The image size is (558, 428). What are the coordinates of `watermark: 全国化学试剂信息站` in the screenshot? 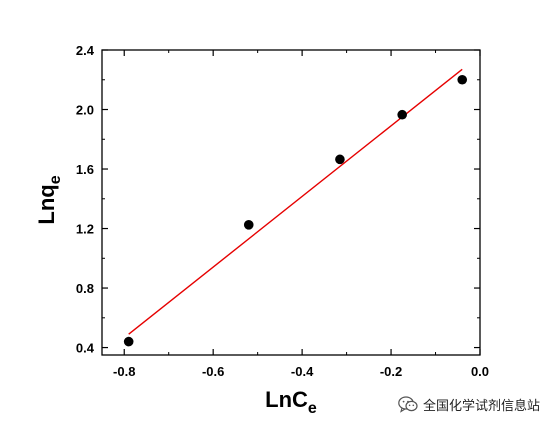 It's located at (469, 404).